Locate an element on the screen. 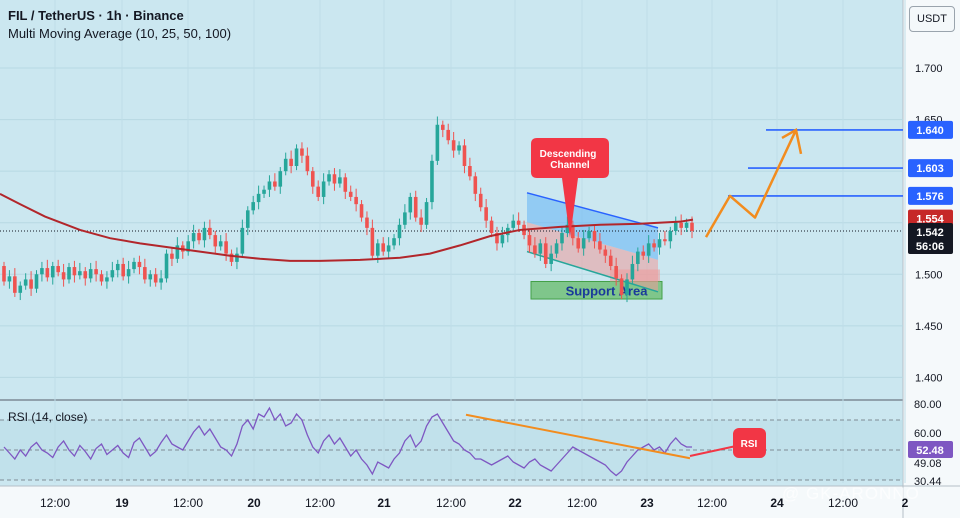  time-tick-label: 23 is located at coordinates (647, 503).